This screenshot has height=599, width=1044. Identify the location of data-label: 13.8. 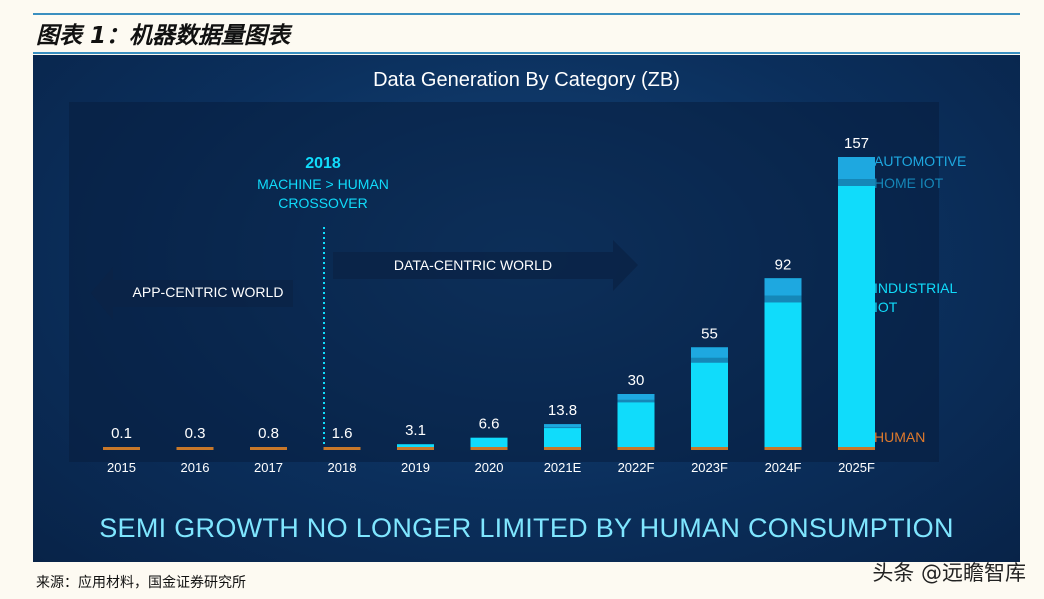
(562, 410).